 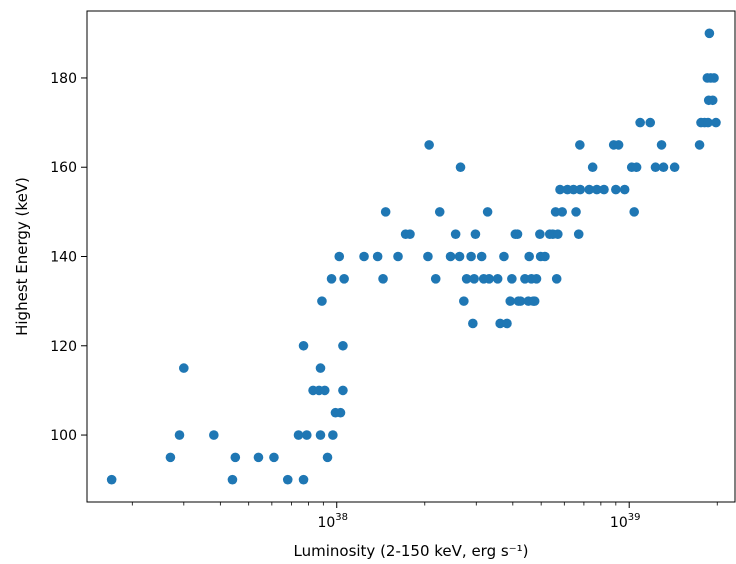 What do you see at coordinates (63, 79) in the screenshot?
I see `y-tick-label: 180` at bounding box center [63, 79].